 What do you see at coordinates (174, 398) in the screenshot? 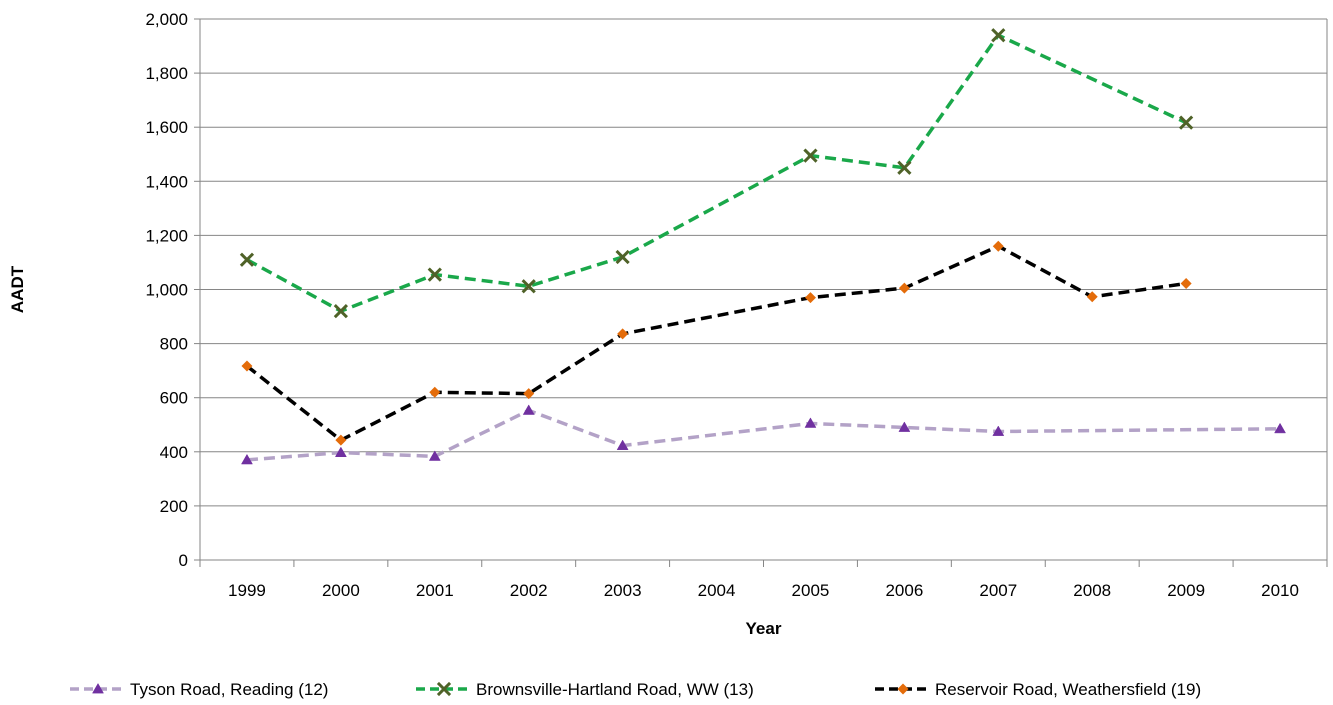
I see `y-tick-label: 600` at bounding box center [174, 398].